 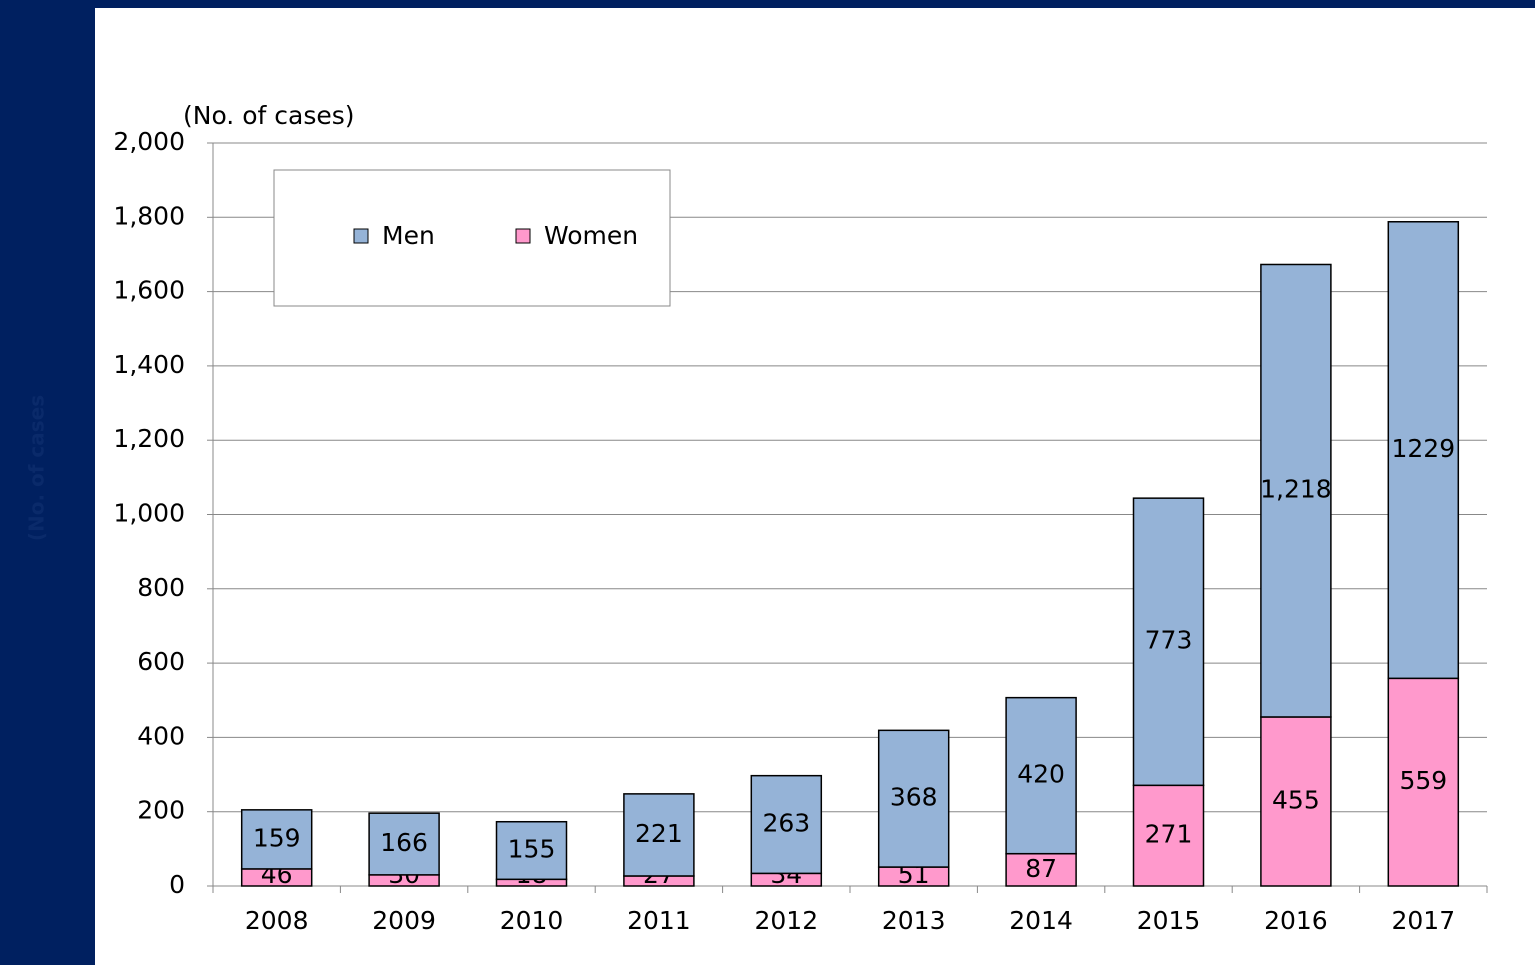 What do you see at coordinates (161, 735) in the screenshot?
I see `y-tick-label: 400` at bounding box center [161, 735].